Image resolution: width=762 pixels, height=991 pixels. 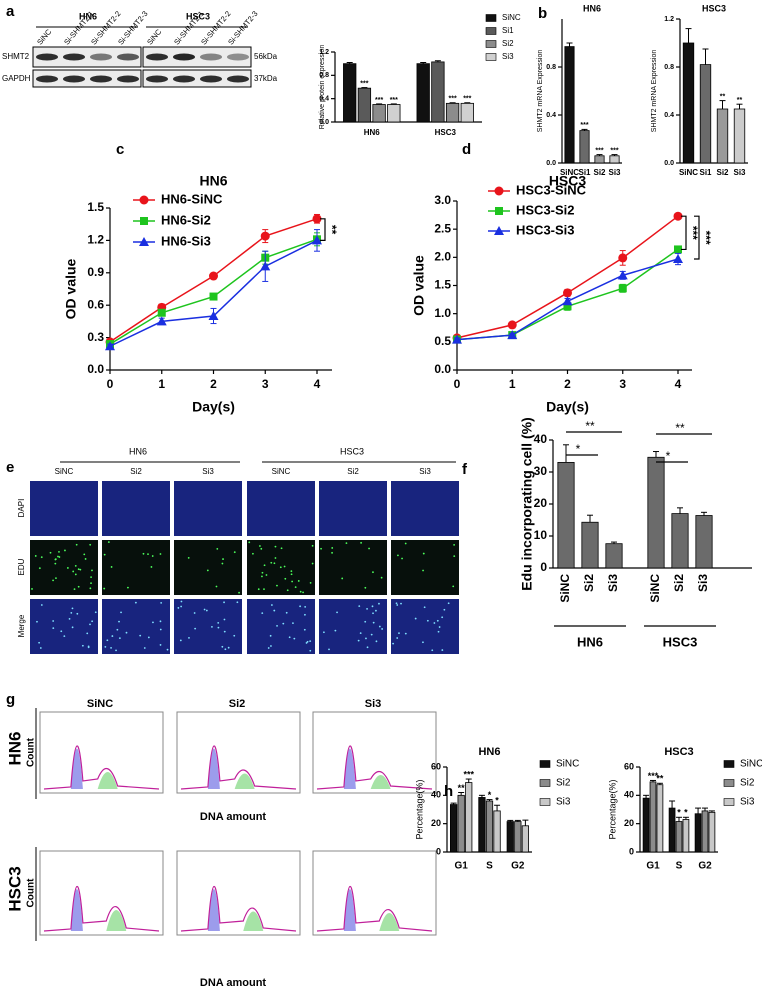 What do you see at coordinates (197, 57) in the screenshot?
I see `blot-image` at bounding box center [197, 57].